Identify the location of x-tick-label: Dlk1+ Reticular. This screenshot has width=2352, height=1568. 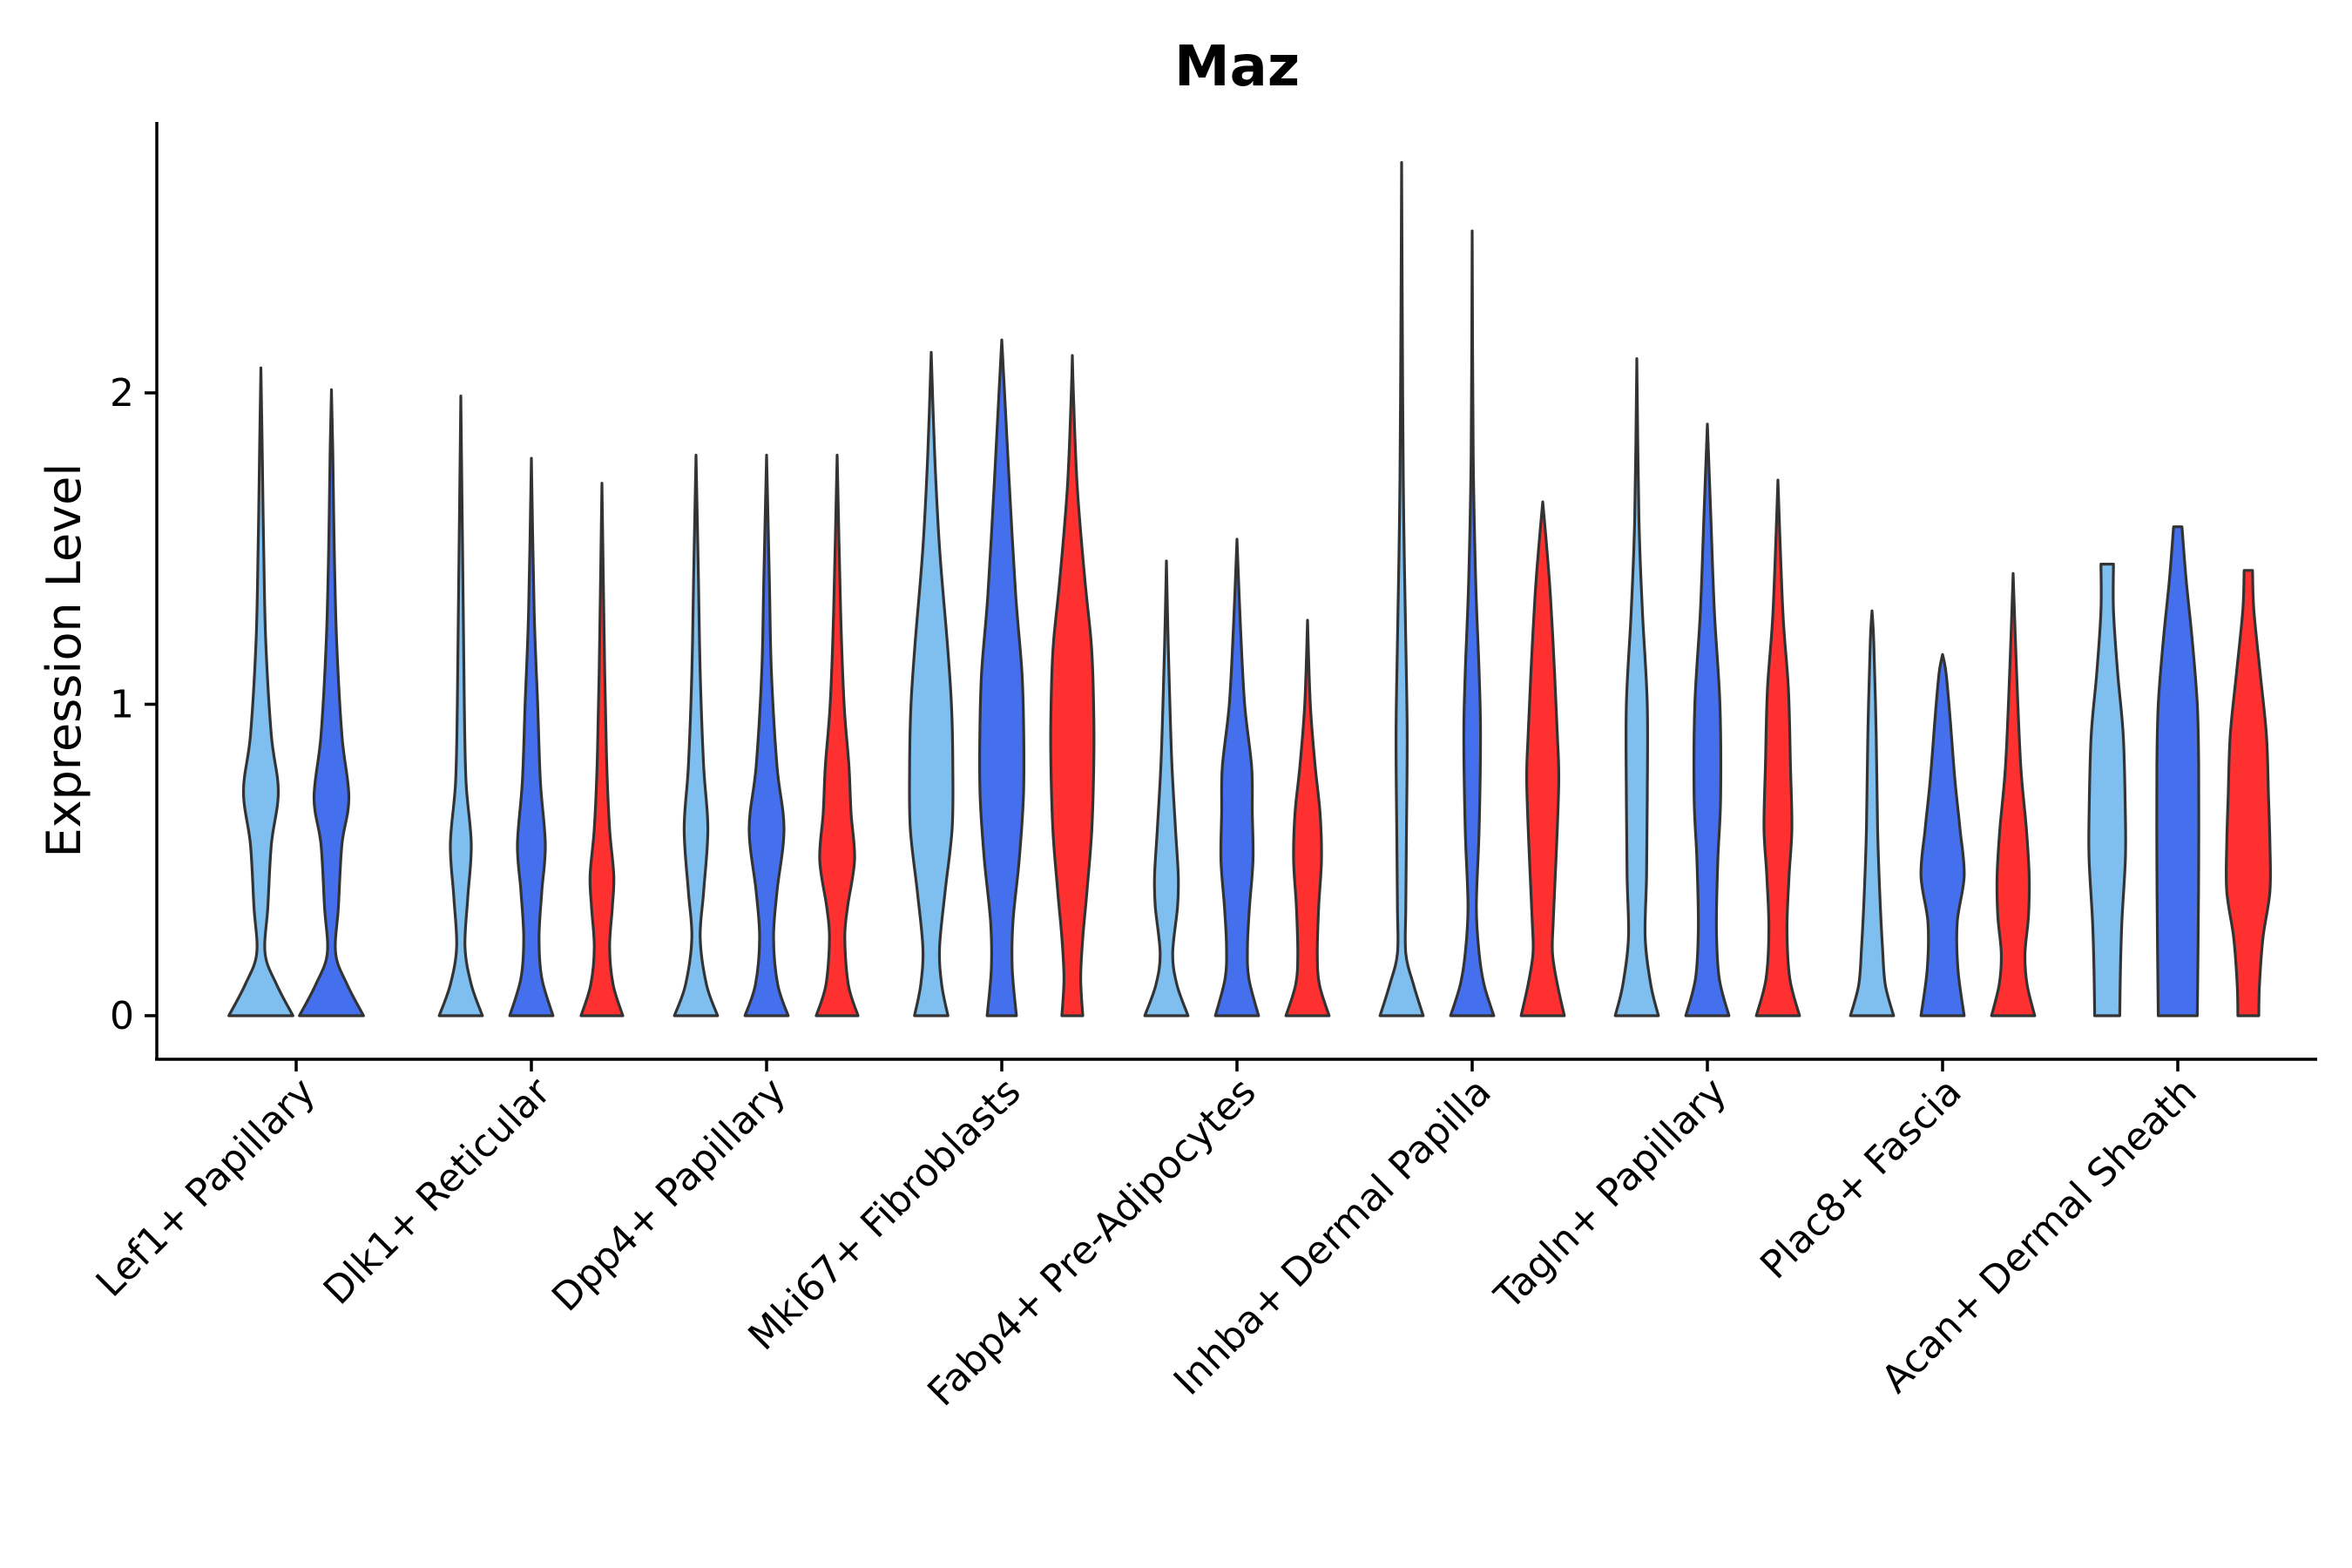
(437, 1191).